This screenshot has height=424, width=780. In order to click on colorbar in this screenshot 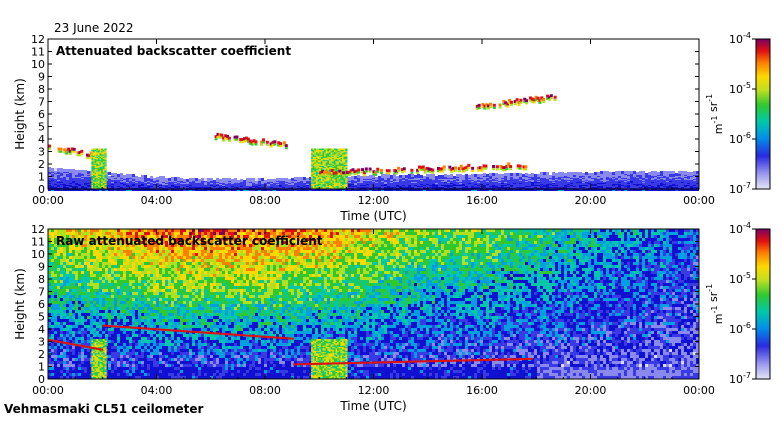, I will do `click(763, 114)`.